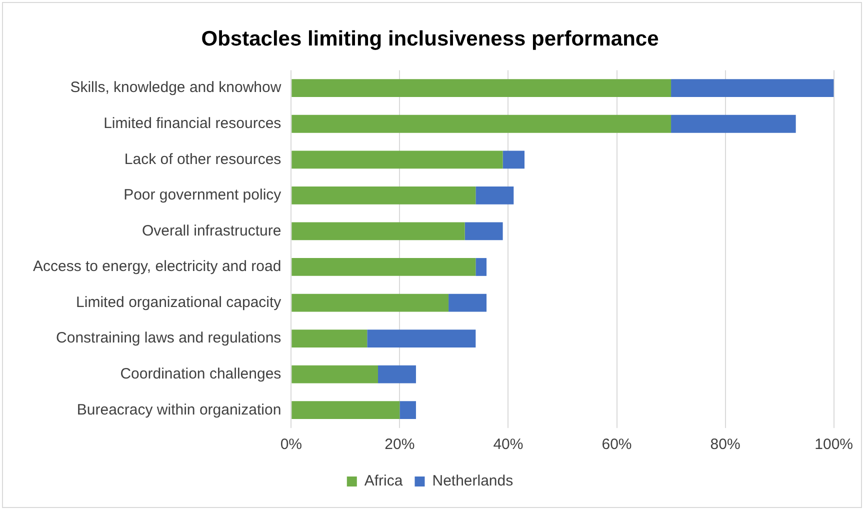 The height and width of the screenshot is (512, 866). Describe the element at coordinates (508, 445) in the screenshot. I see `x-tick-label: 40%` at that location.